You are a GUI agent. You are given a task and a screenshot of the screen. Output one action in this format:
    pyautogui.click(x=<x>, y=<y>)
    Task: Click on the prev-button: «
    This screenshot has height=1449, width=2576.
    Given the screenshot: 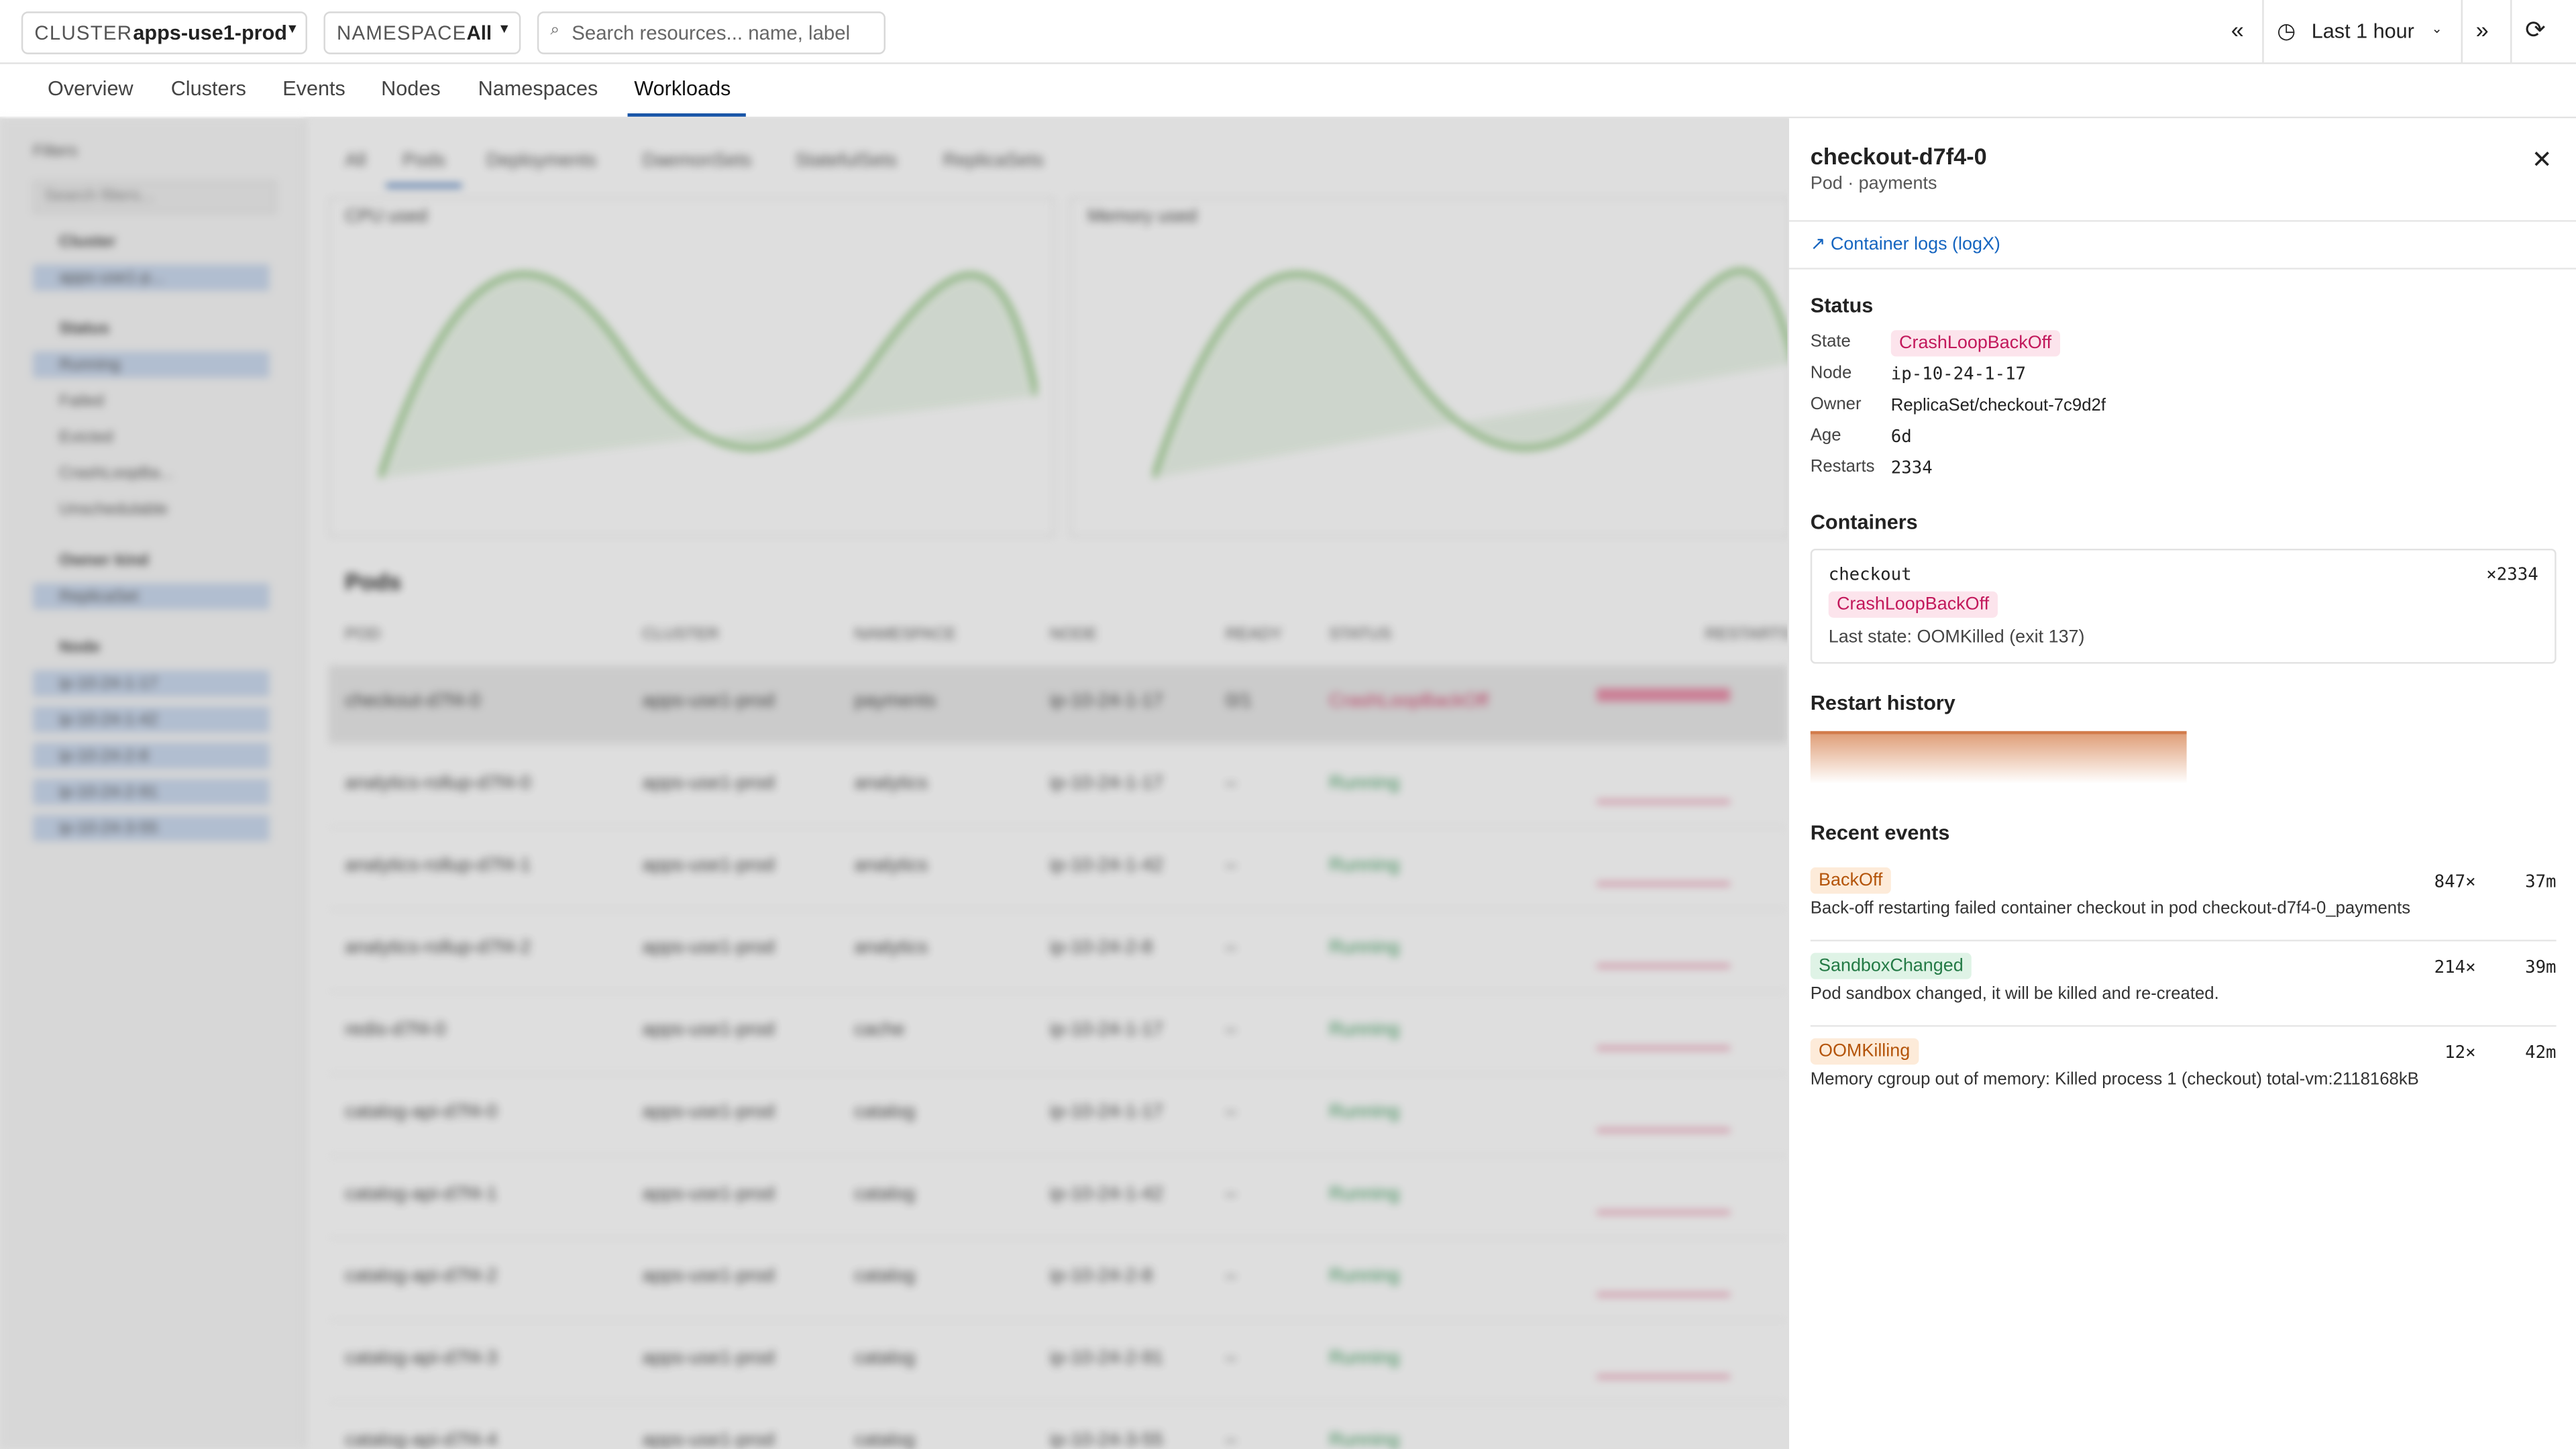 What is the action you would take?
    pyautogui.click(x=2237, y=29)
    